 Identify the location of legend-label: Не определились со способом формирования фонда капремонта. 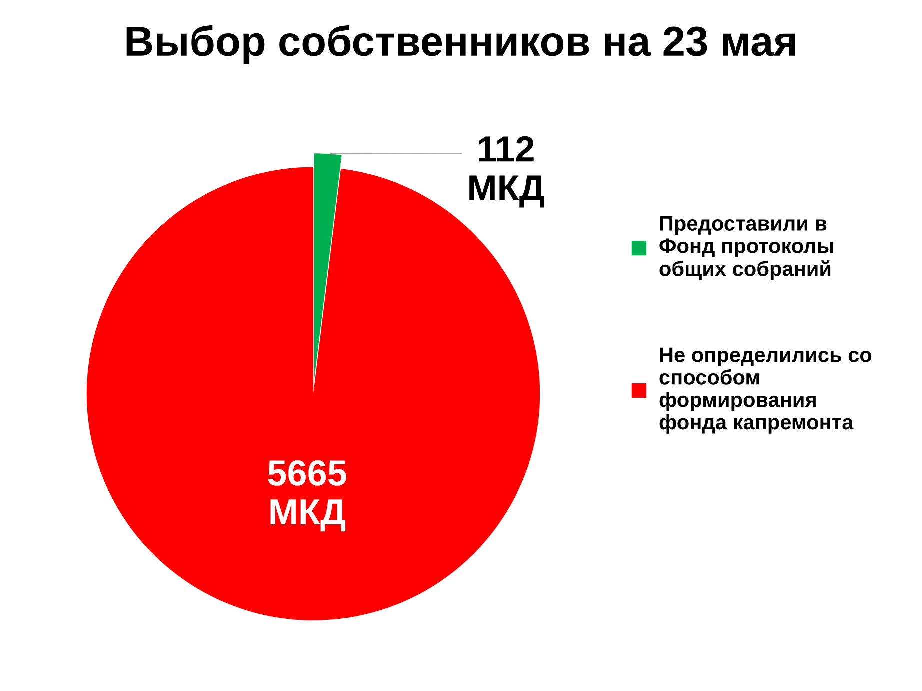
(766, 391).